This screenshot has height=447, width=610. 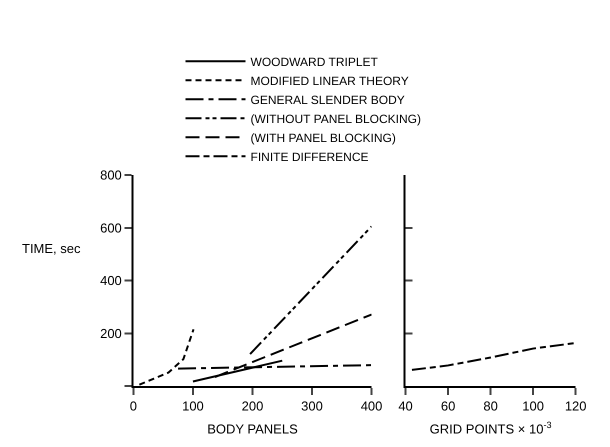 What do you see at coordinates (312, 406) in the screenshot?
I see `x-tick-label: 300` at bounding box center [312, 406].